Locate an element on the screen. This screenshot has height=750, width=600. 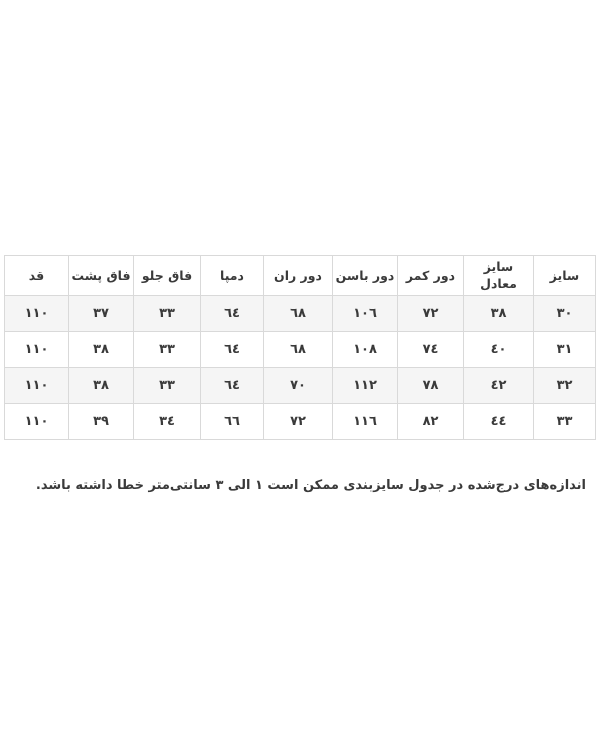
table-row-size-33: ٣٣ ٤٤ ٨٢ ١١٦ ٧٢ ٦٦ ٣٤ ٣٩ ١١٠ is located at coordinates (300, 421).